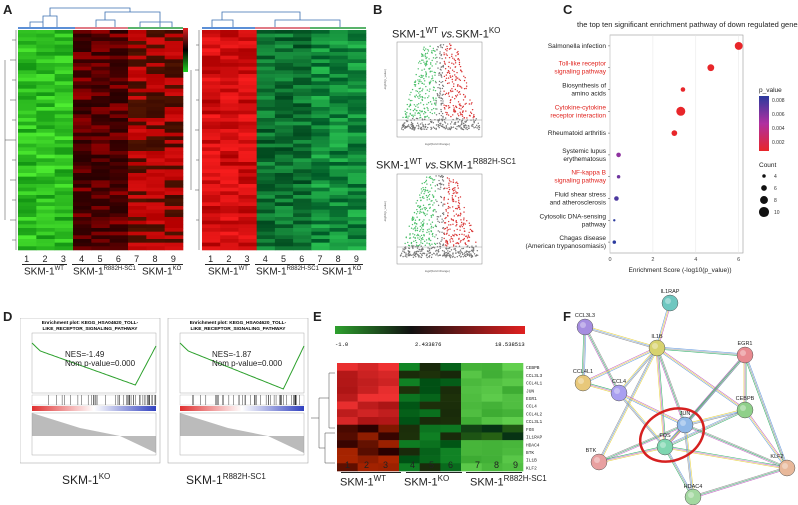 The height and width of the screenshot is (505, 798). Describe the element at coordinates (685, 414) in the screenshot. I see `node-label-JUN: JUN` at that location.